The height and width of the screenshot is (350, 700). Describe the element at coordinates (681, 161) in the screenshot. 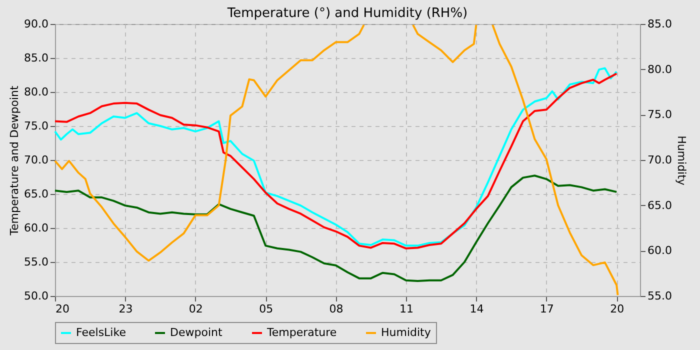

I see `y2-axis-title: Humidity` at that location.